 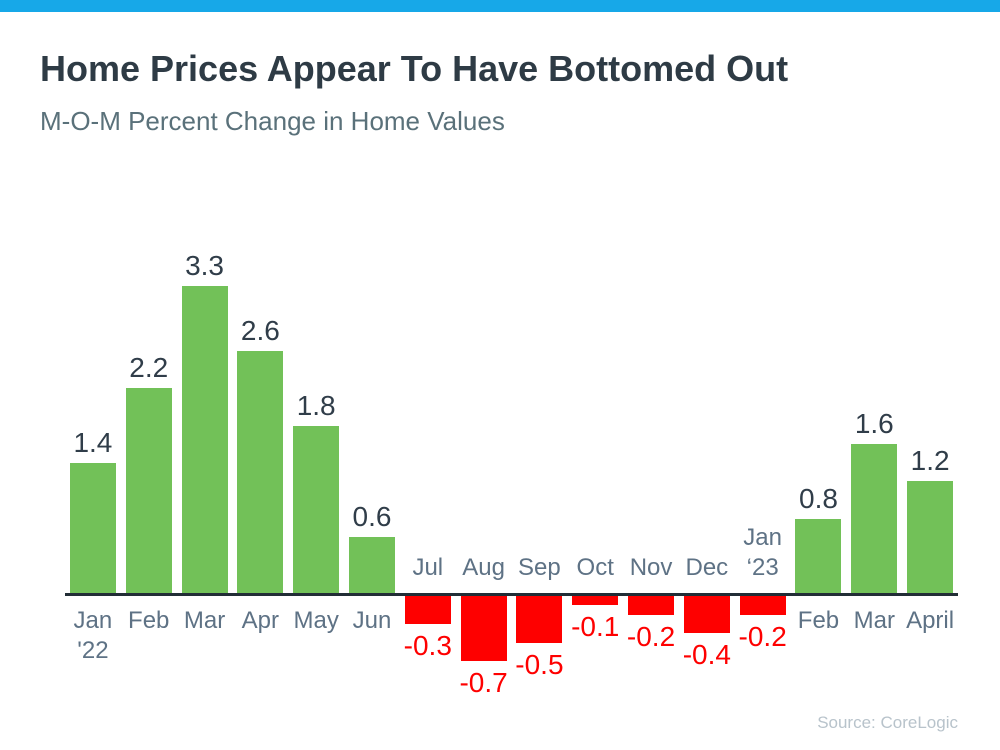 What do you see at coordinates (707, 567) in the screenshot?
I see `category-label: Dec` at bounding box center [707, 567].